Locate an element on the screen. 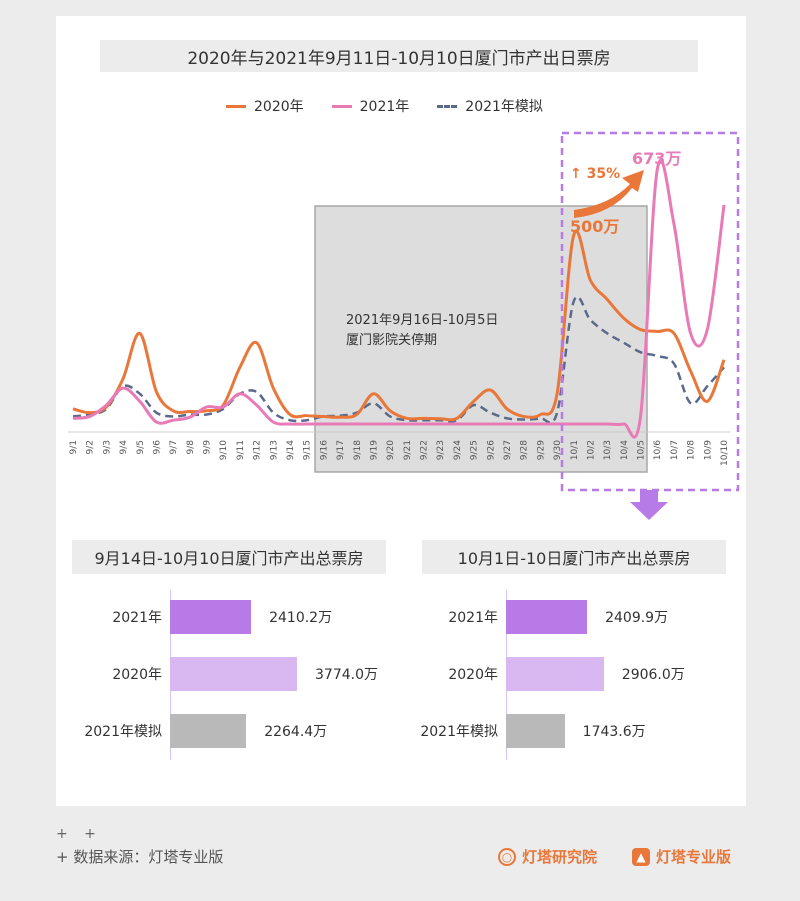 This screenshot has width=800, height=901. growth-label: ↑ 35% is located at coordinates (595, 174).